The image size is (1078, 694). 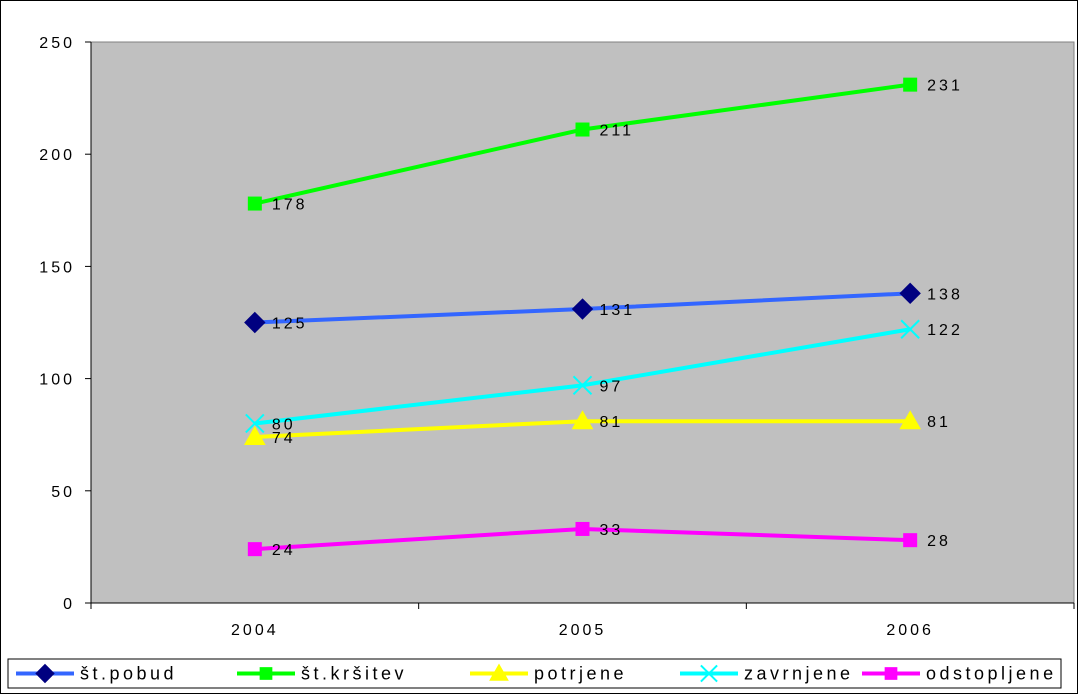 What do you see at coordinates (583, 630) in the screenshot?
I see `x-tick-label: 2005` at bounding box center [583, 630].